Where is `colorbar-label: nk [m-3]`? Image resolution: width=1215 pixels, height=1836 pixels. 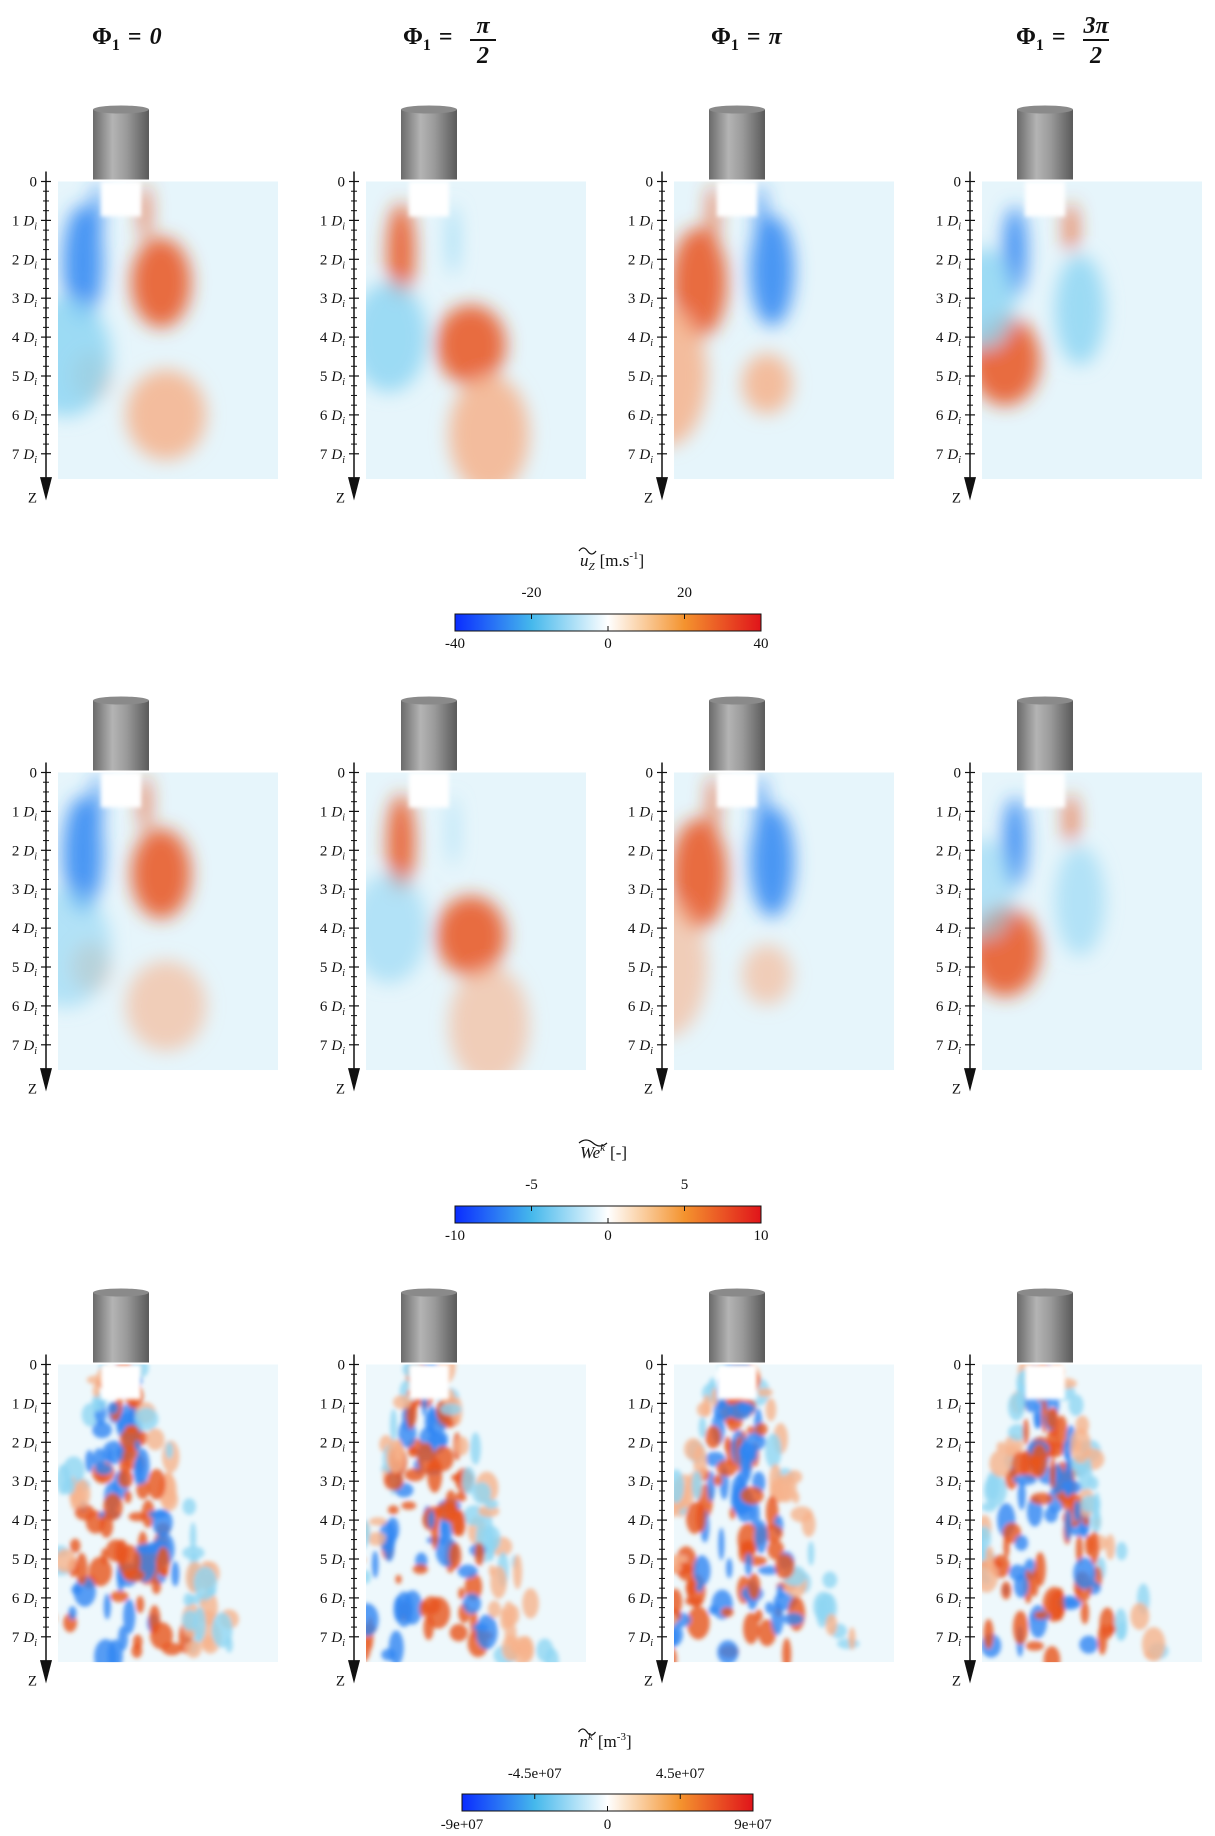
colorbar-label: nk [m-3] is located at coordinates (606, 1741).